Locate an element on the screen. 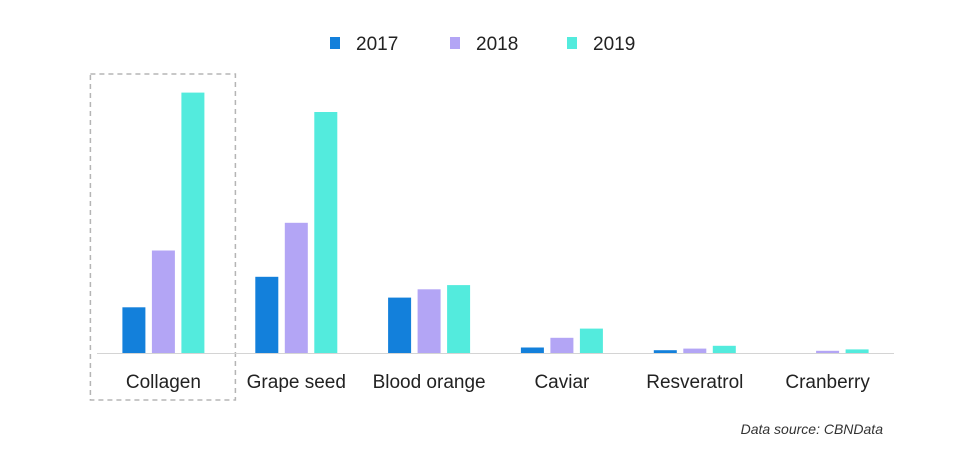  bar-collagen-2017 is located at coordinates (134, 330).